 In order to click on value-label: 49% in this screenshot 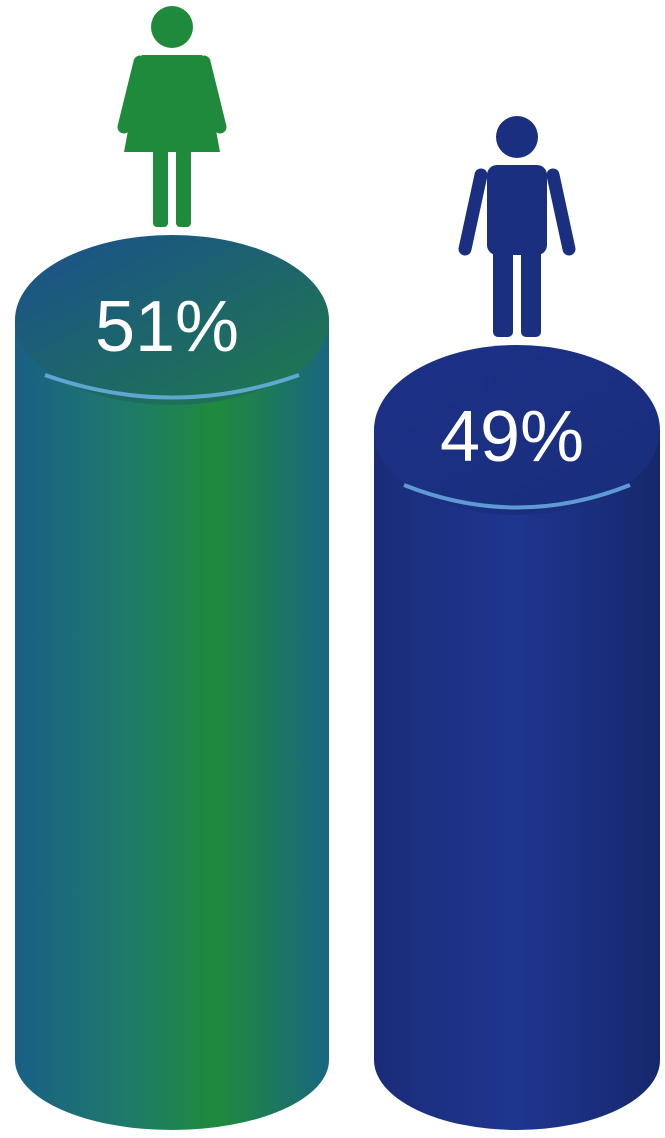, I will do `click(512, 437)`.